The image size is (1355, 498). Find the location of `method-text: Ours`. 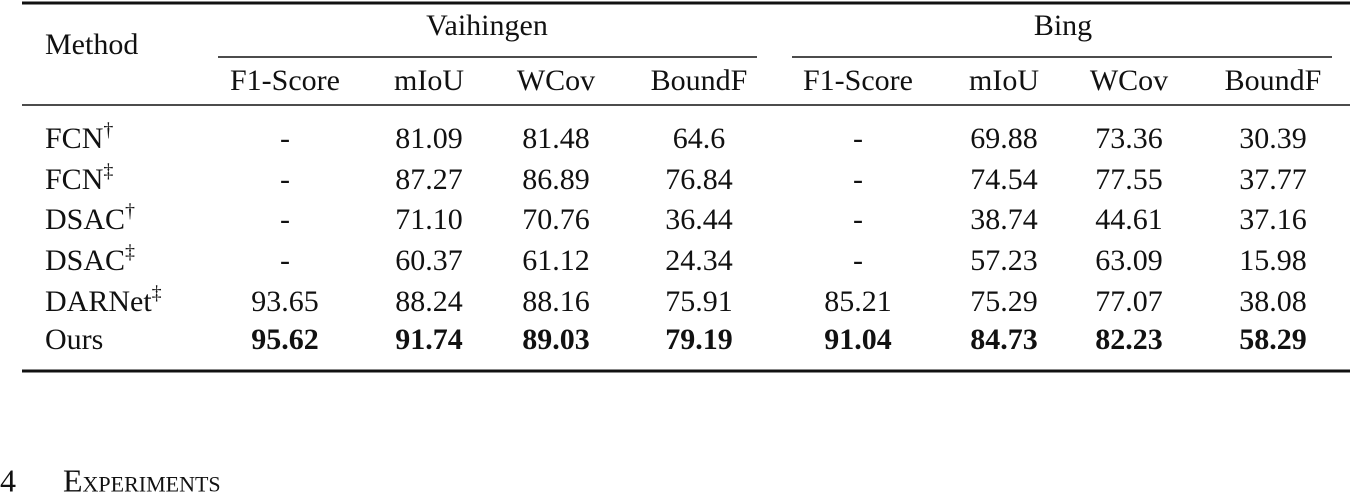

method-text: Ours is located at coordinates (74, 339).